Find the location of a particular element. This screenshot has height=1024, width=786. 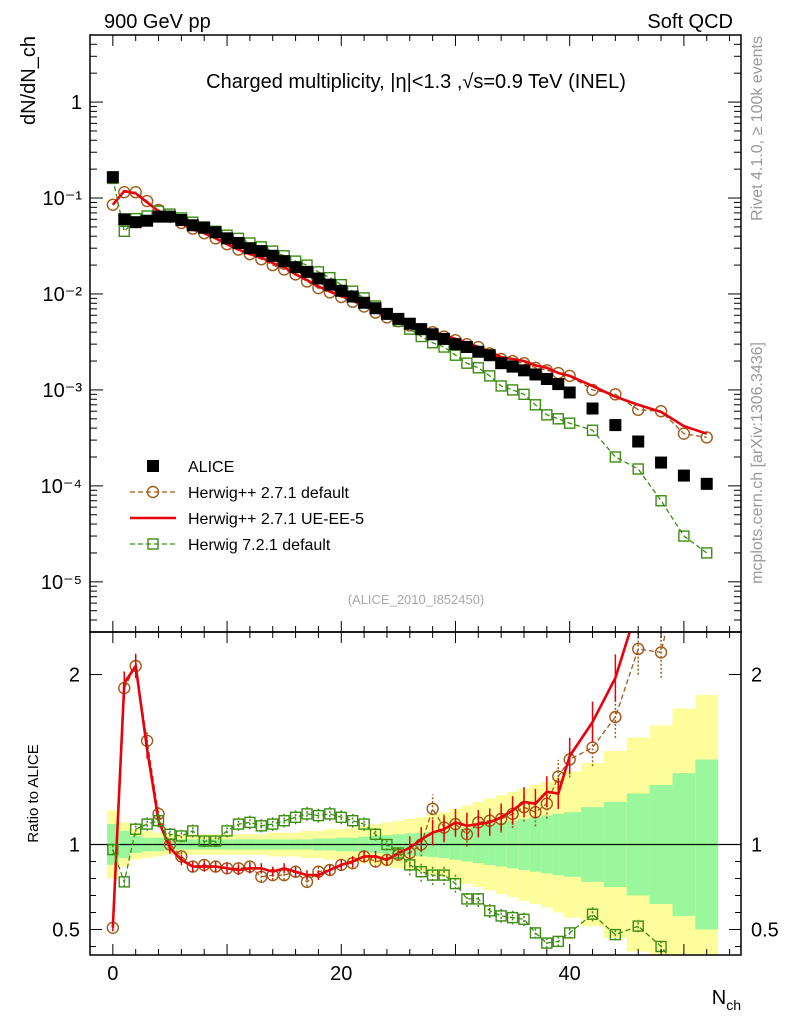

ratio-y-tick-label: 0.5 is located at coordinates (66, 931).